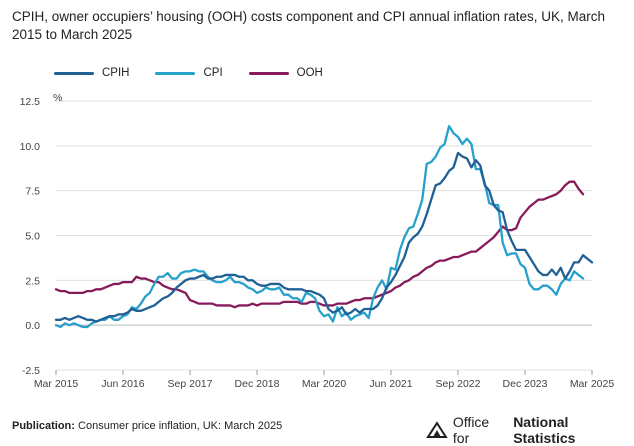 Image resolution: width=634 pixels, height=446 pixels. What do you see at coordinates (592, 384) in the screenshot?
I see `x-tick-label: Mar 2025` at bounding box center [592, 384].